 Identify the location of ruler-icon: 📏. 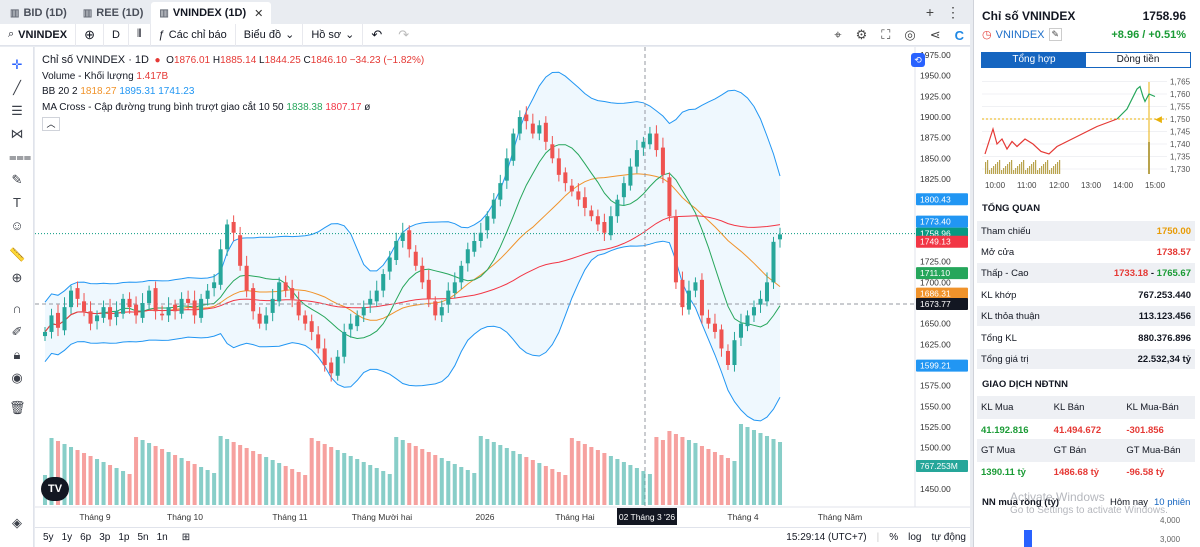
(17, 254).